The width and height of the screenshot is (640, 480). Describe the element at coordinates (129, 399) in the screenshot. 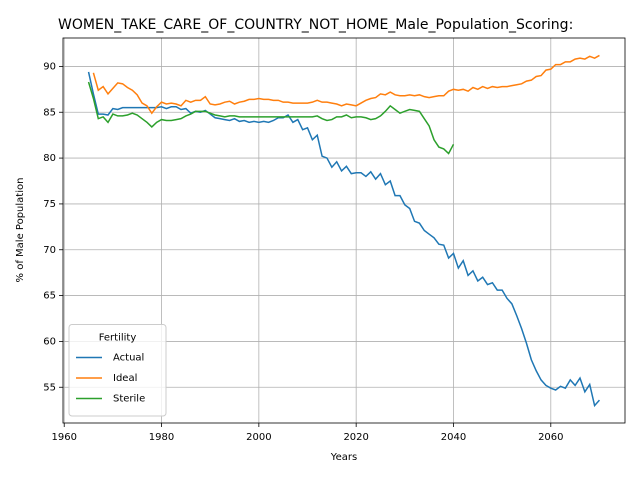

I see `legend-label: Sterile` at that location.